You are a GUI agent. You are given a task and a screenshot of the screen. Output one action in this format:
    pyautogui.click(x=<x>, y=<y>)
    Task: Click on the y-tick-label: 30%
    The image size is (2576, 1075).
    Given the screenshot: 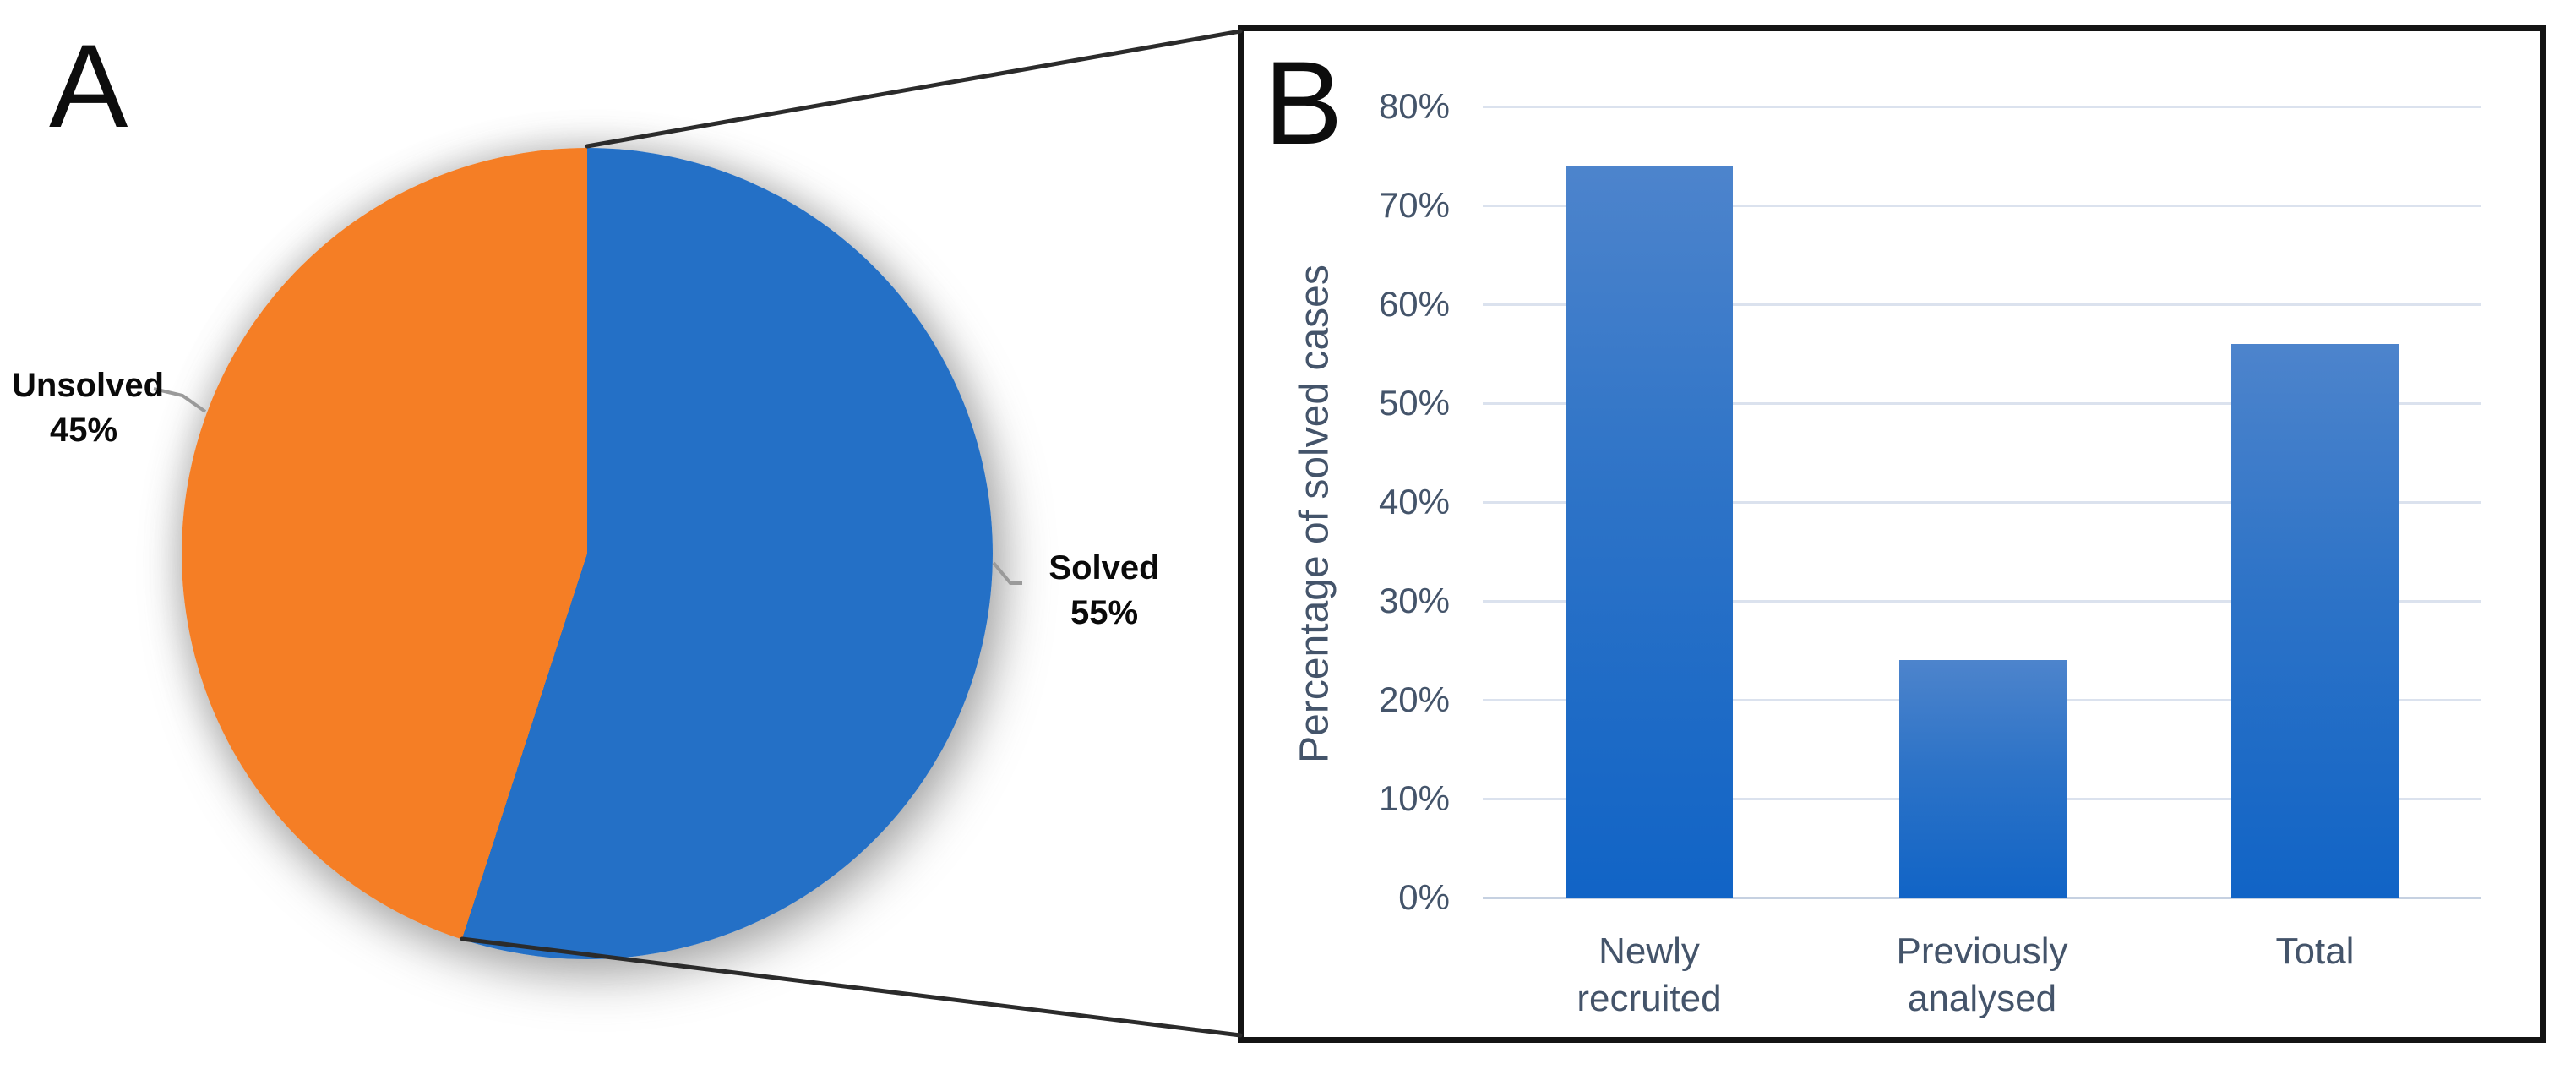 What is the action you would take?
    pyautogui.click(x=1414, y=600)
    